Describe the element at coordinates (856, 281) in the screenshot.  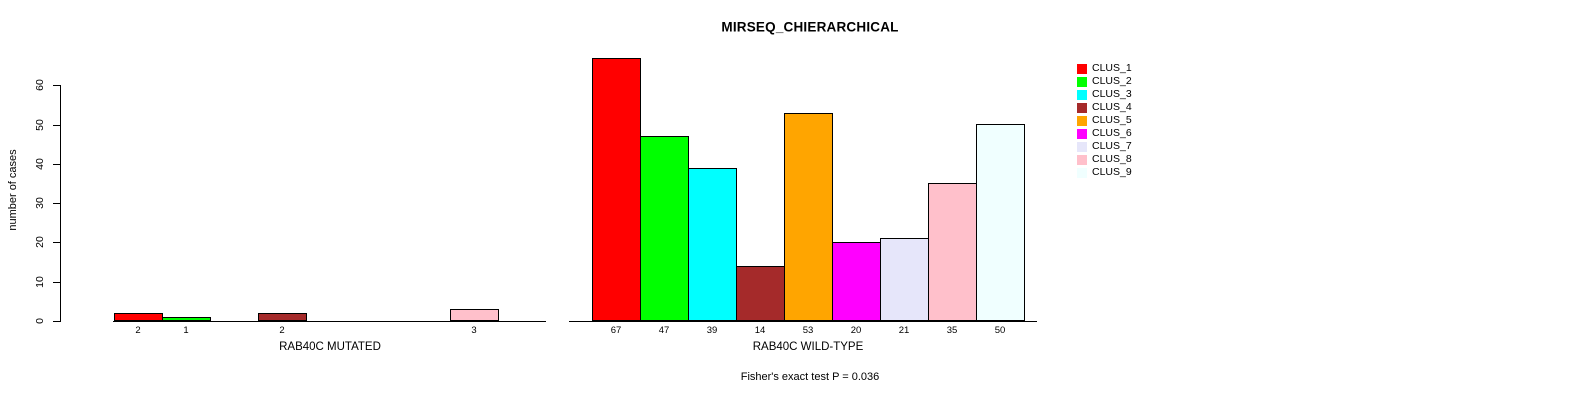
I see `bar-clus_6-wildtype` at that location.